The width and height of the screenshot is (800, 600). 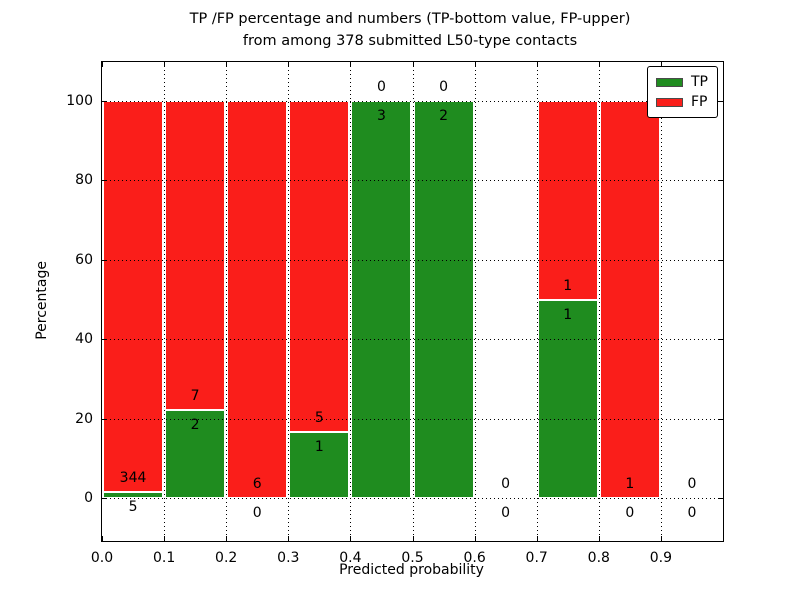 I want to click on y-tick-label: 20, so click(x=84, y=418).